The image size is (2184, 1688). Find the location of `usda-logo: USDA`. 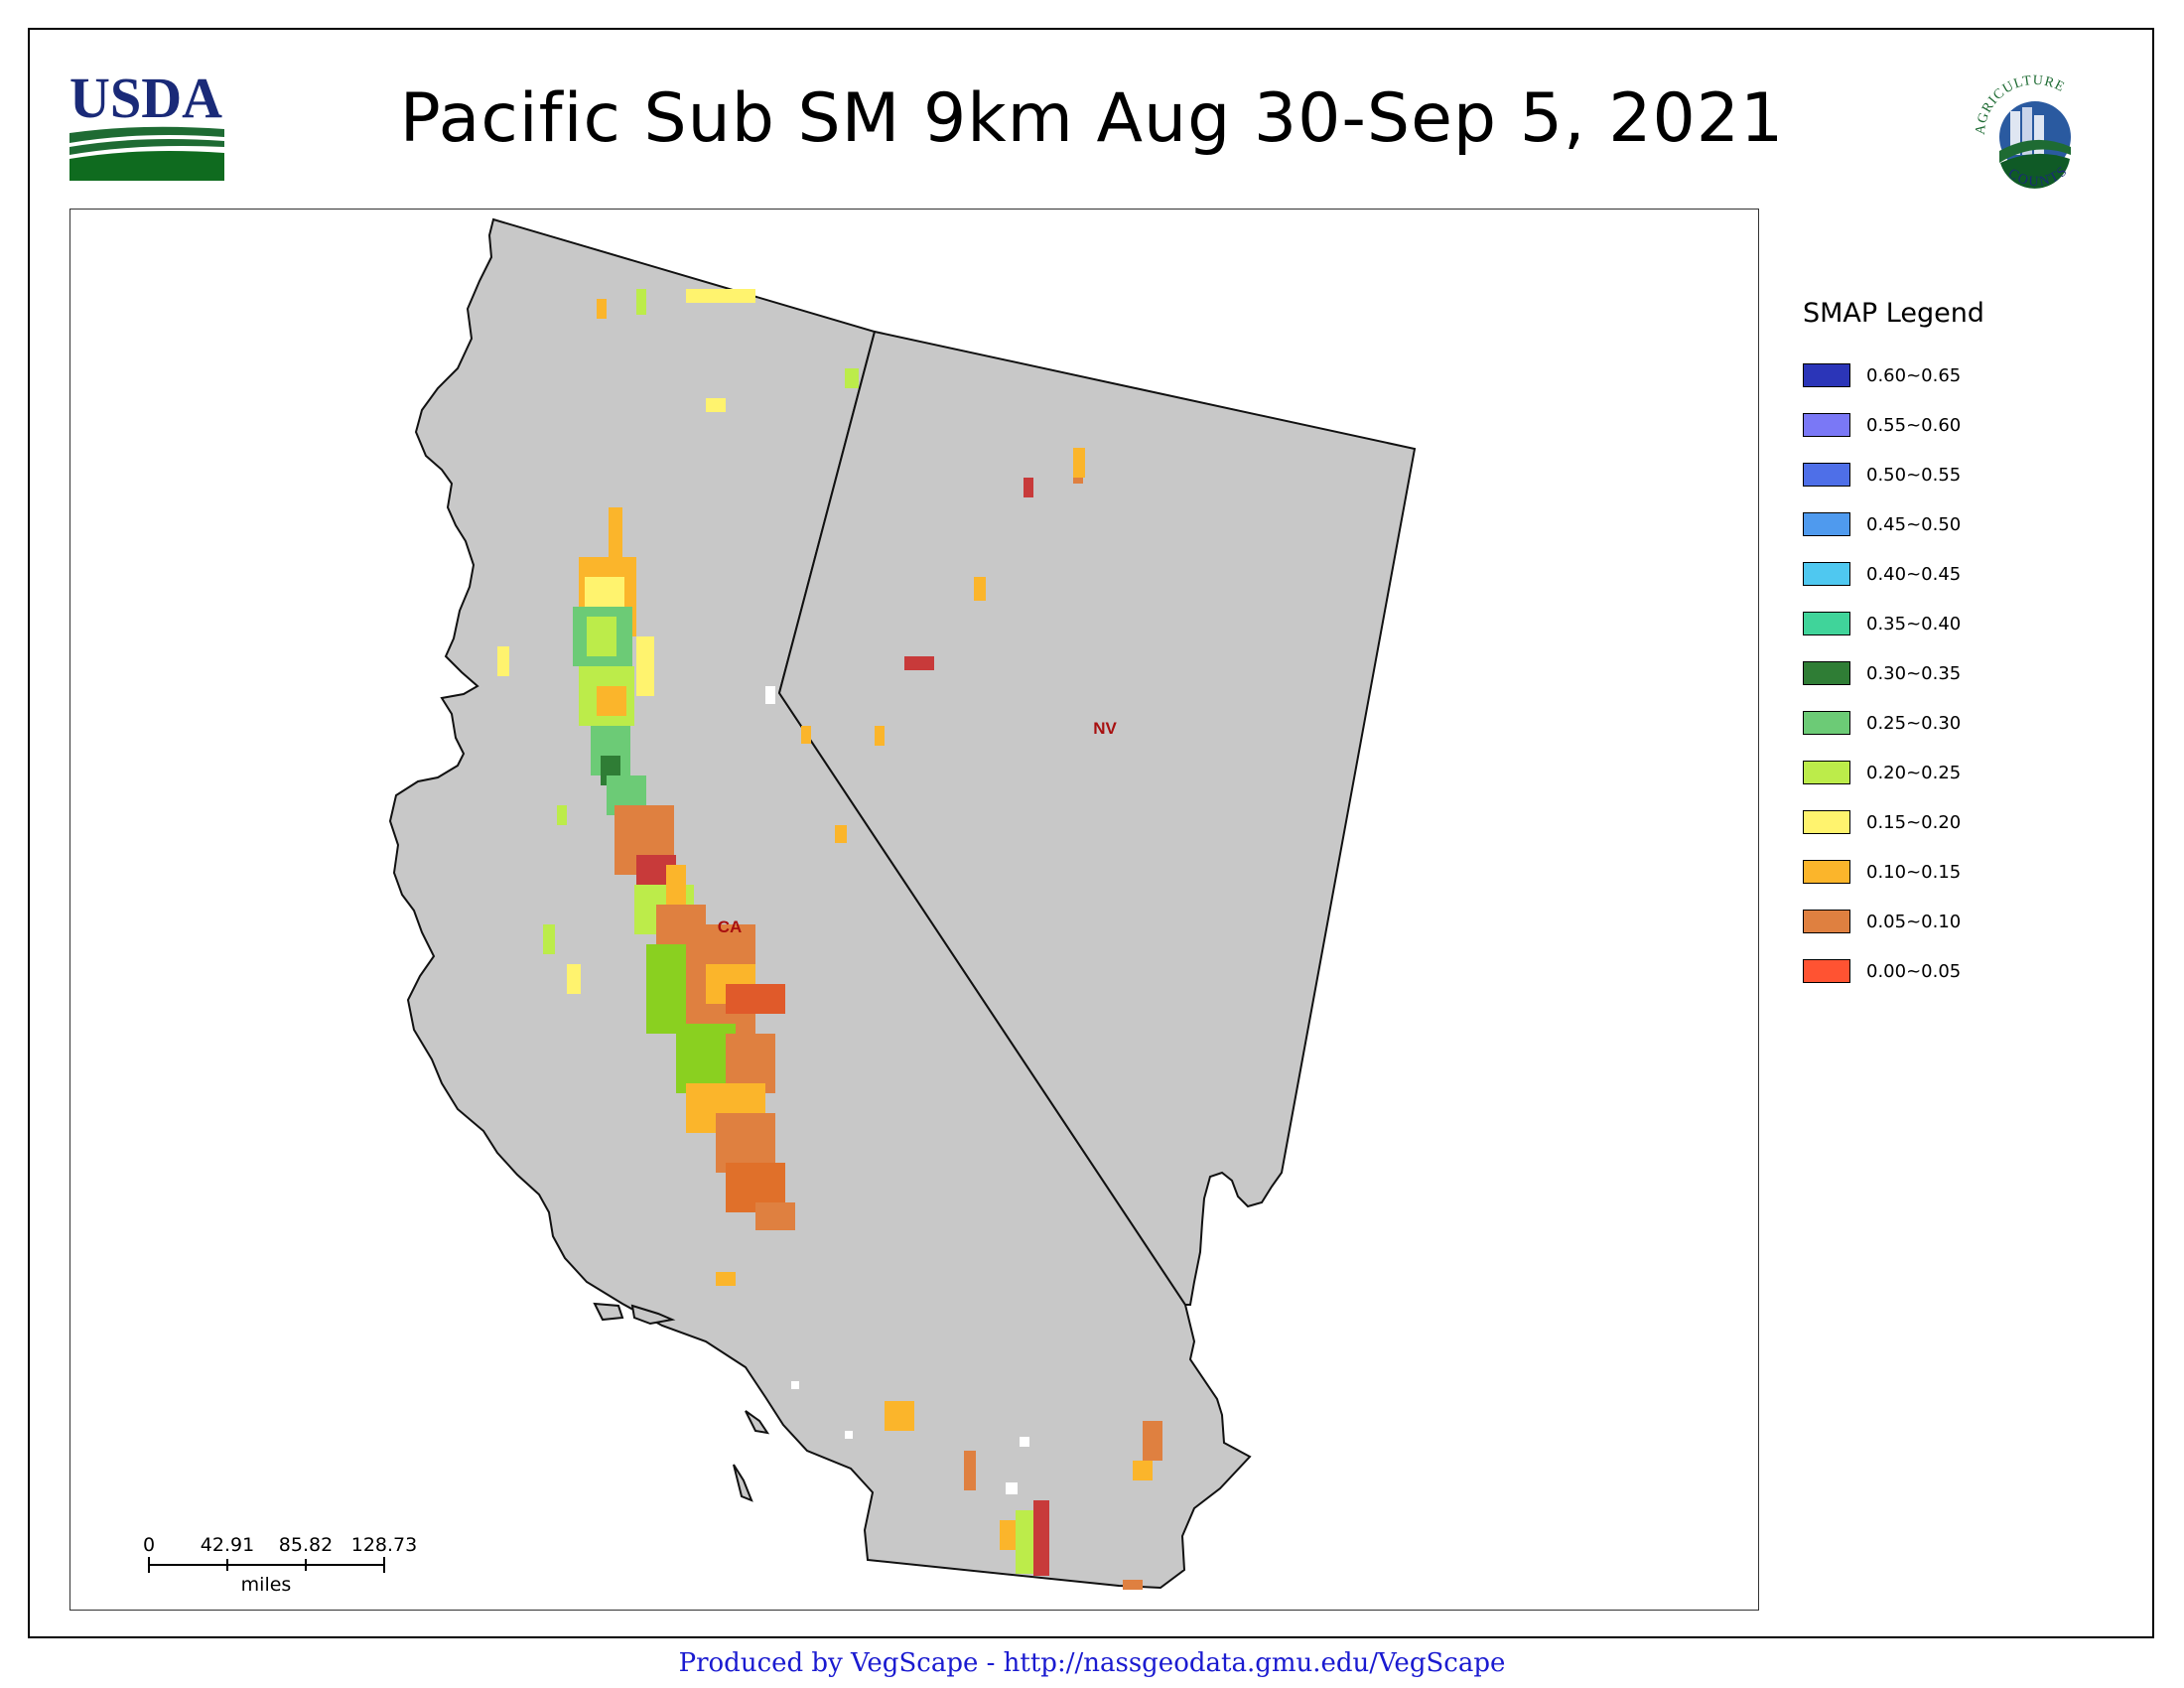

usda-logo: USDA is located at coordinates (146, 123).